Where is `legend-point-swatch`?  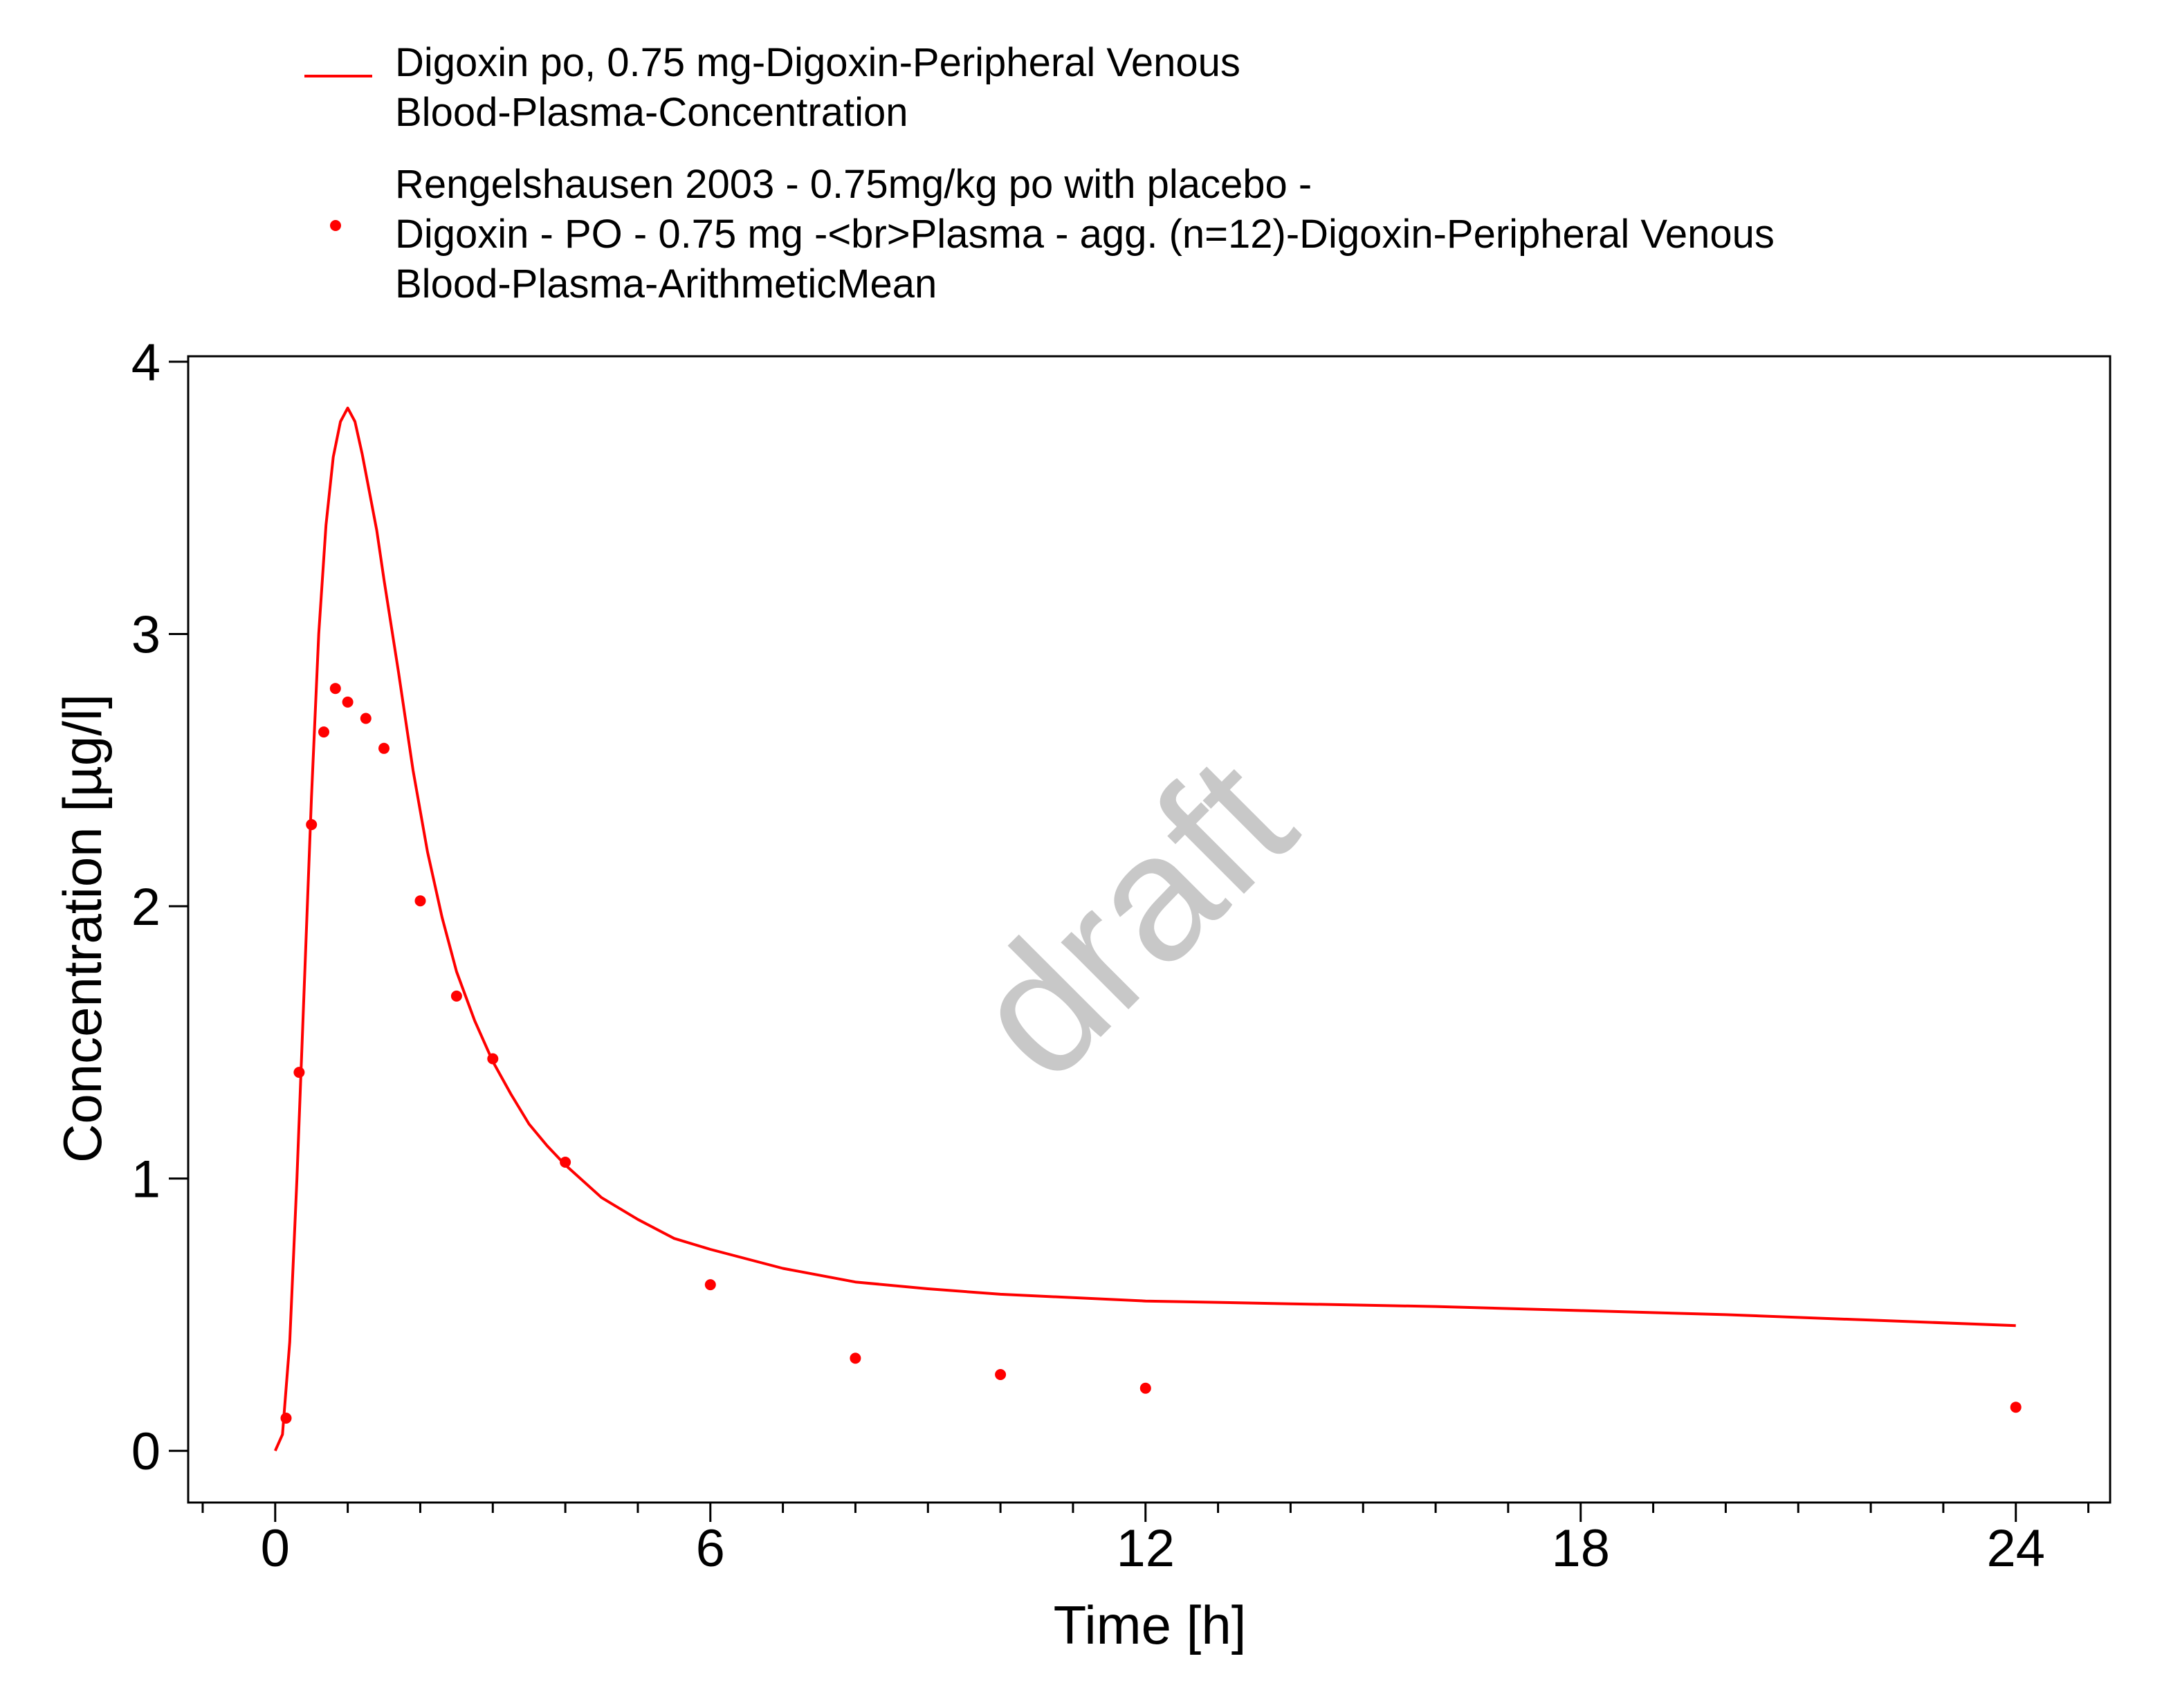
legend-point-swatch is located at coordinates (335, 226).